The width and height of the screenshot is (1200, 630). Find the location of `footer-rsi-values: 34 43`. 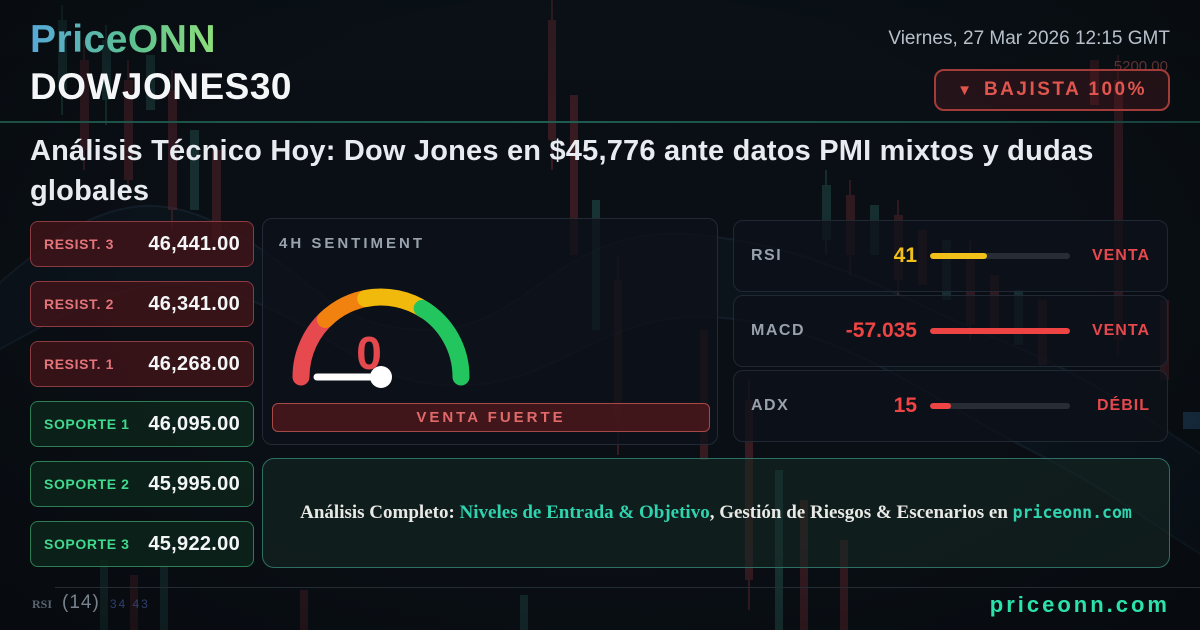

footer-rsi-values: 34 43 is located at coordinates (129, 604).